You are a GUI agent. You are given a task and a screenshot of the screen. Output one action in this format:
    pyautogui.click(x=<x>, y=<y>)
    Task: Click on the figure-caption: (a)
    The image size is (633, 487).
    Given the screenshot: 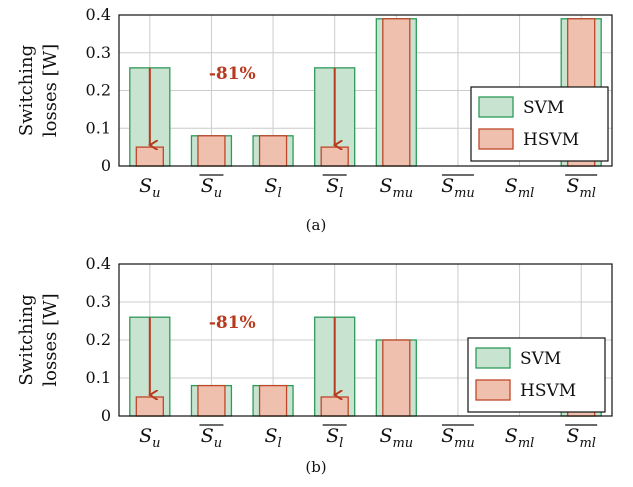 What is the action you would take?
    pyautogui.click(x=316, y=225)
    